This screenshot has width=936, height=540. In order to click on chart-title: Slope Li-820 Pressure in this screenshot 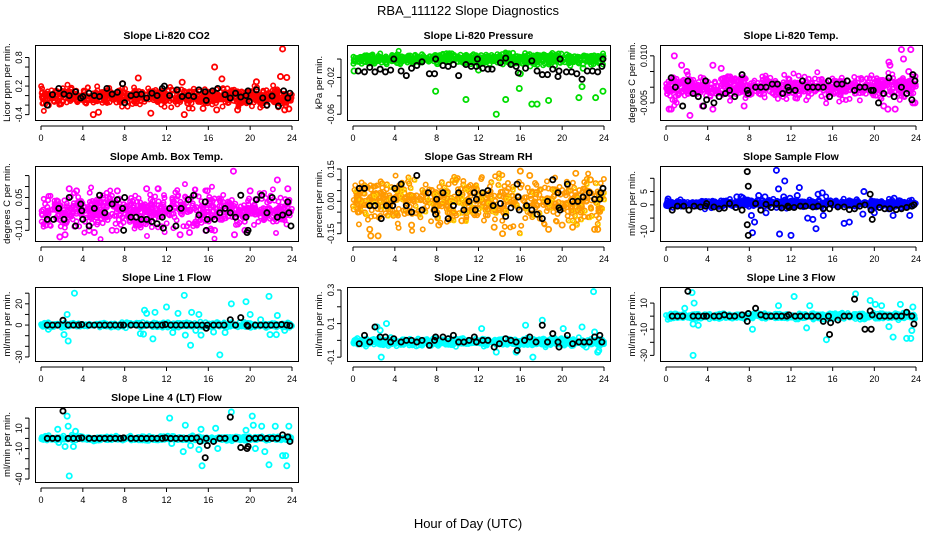, I will do `click(479, 36)`.